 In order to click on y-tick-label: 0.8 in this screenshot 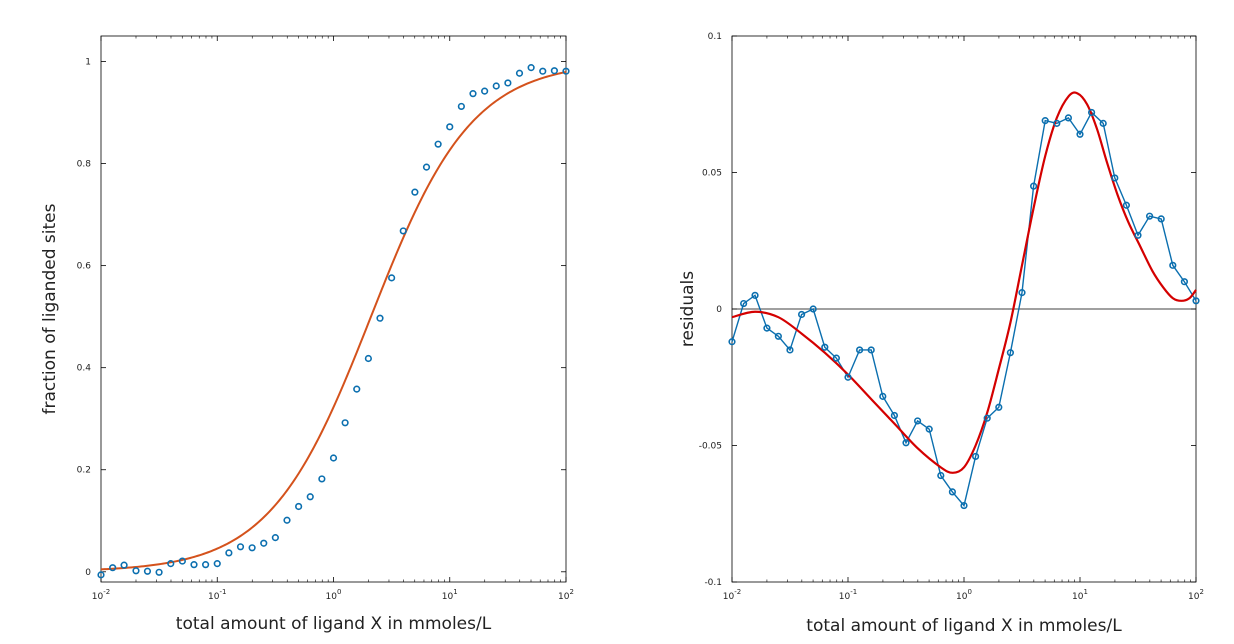, I will do `click(84, 165)`.